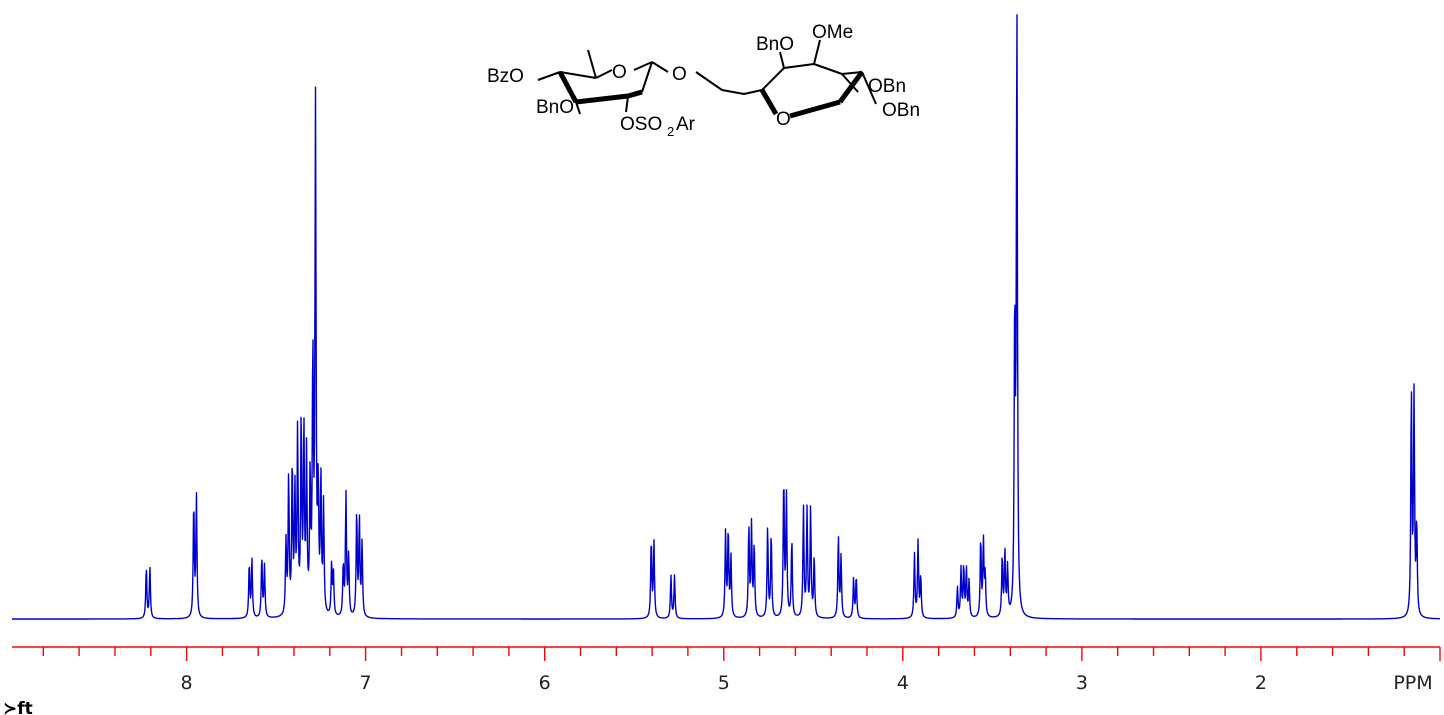  Describe the element at coordinates (707, 79) in the screenshot. I see `chemical-structure` at that location.